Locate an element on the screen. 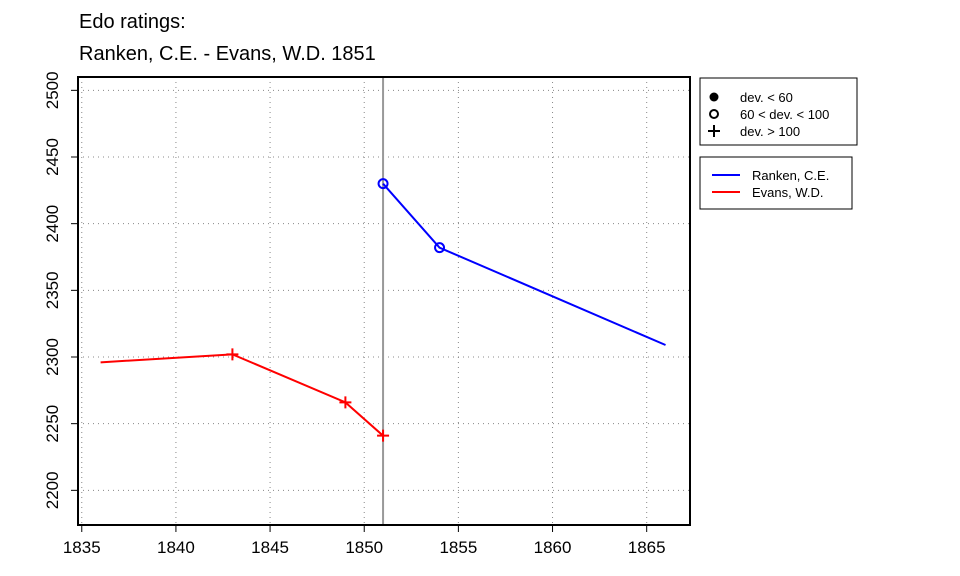 The height and width of the screenshot is (576, 960). x-tick-label: 1865 is located at coordinates (647, 547).